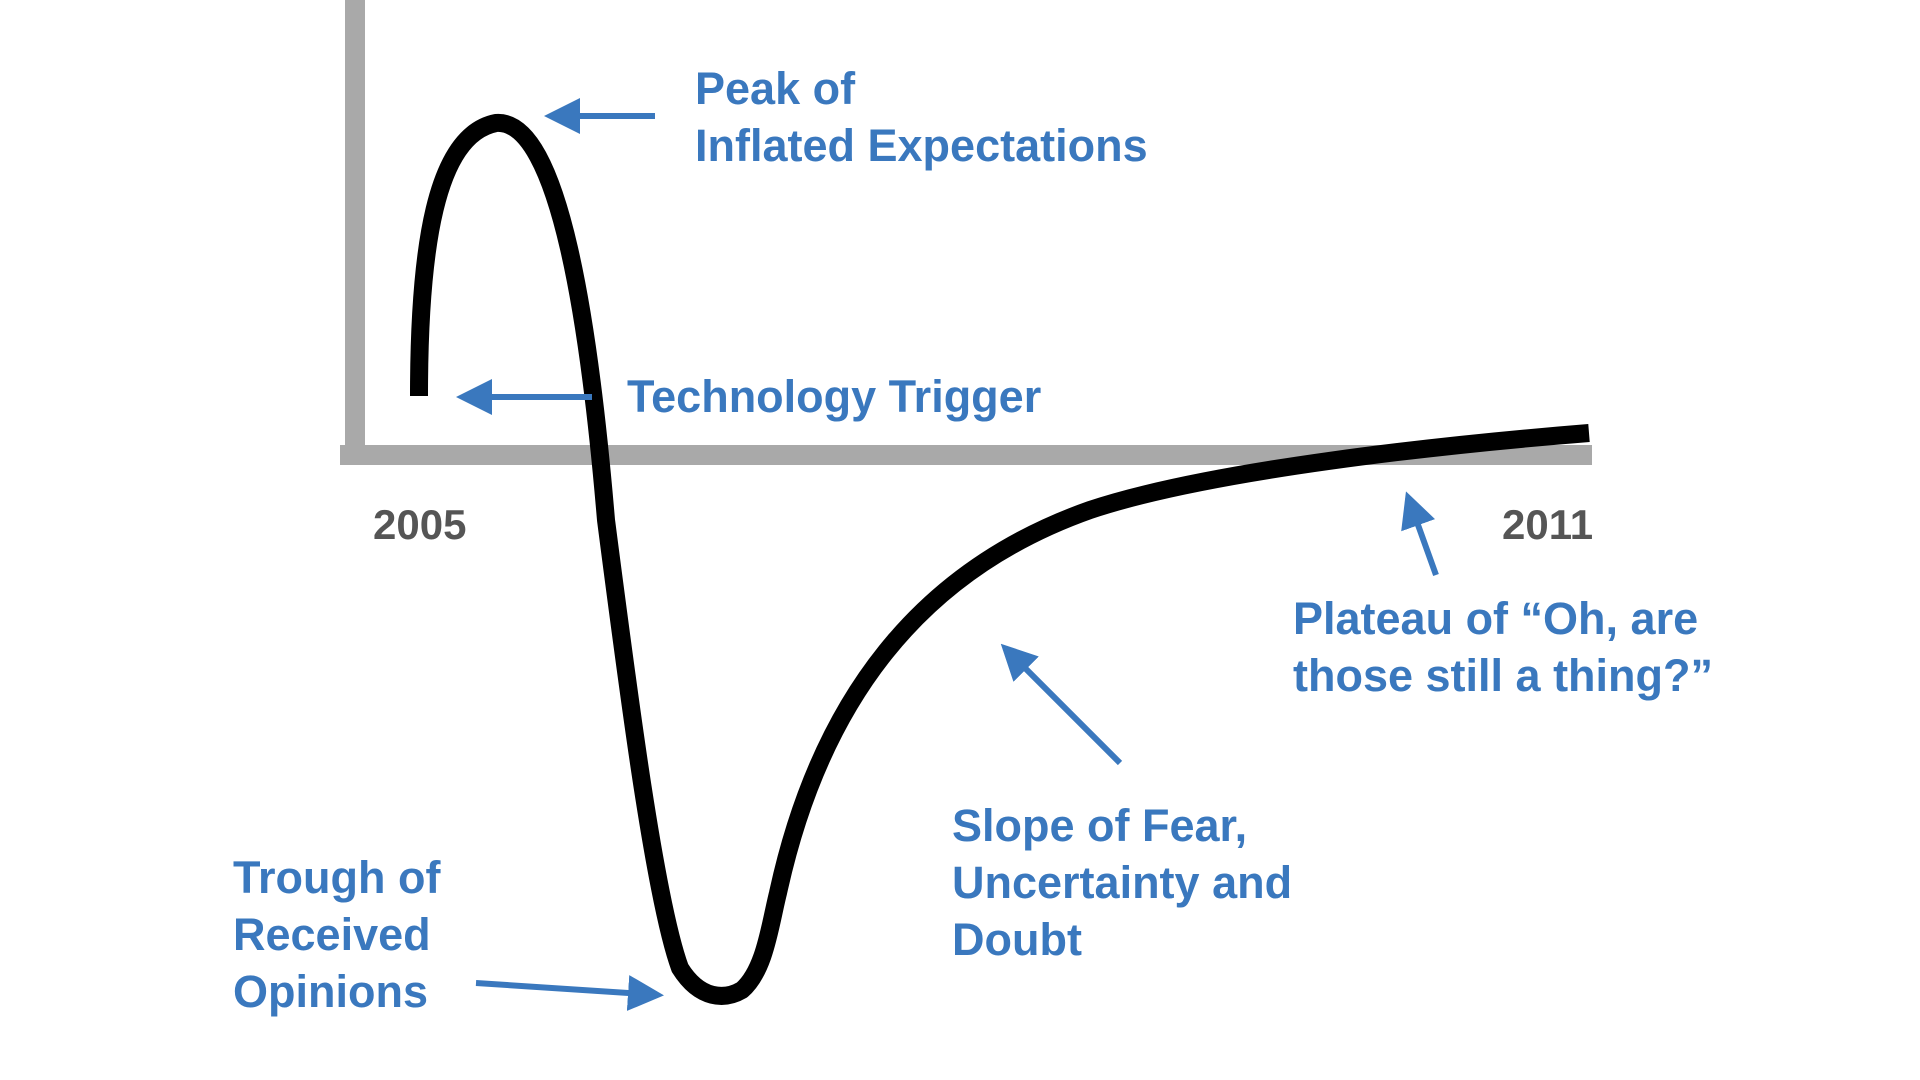  I want to click on slope-label: Slope of Fear, Uncertainty and Doubt, so click(1122, 882).